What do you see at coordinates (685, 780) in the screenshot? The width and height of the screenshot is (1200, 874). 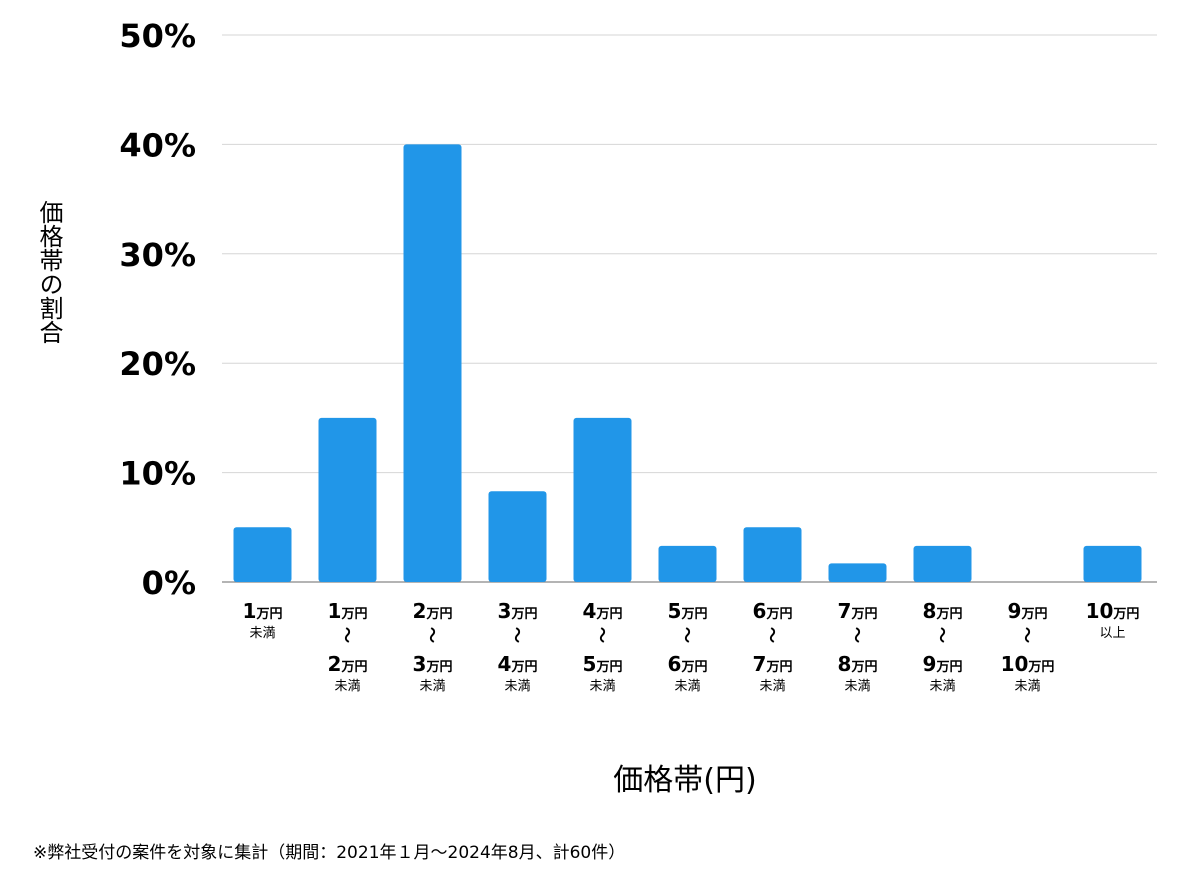 I see `x-axis-label: 価格帯(円)` at bounding box center [685, 780].